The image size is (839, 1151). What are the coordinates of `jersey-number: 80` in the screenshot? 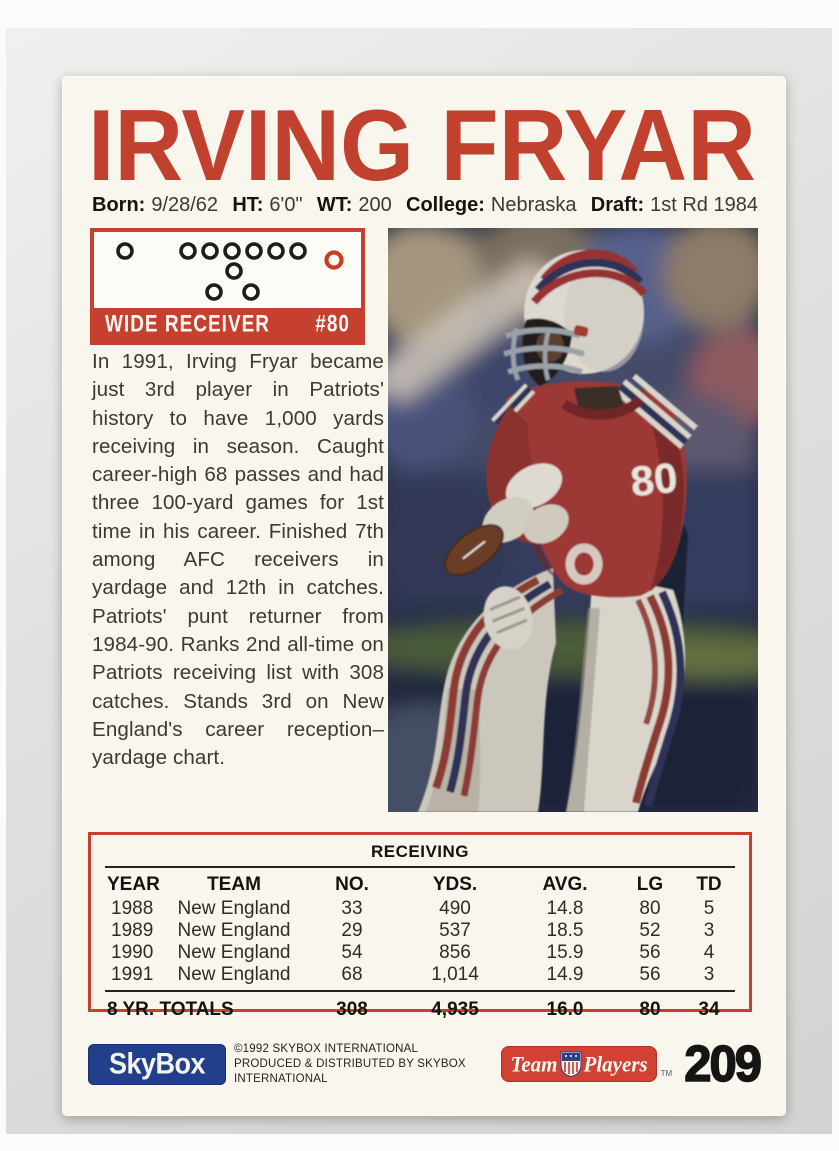 It's located at (653, 480).